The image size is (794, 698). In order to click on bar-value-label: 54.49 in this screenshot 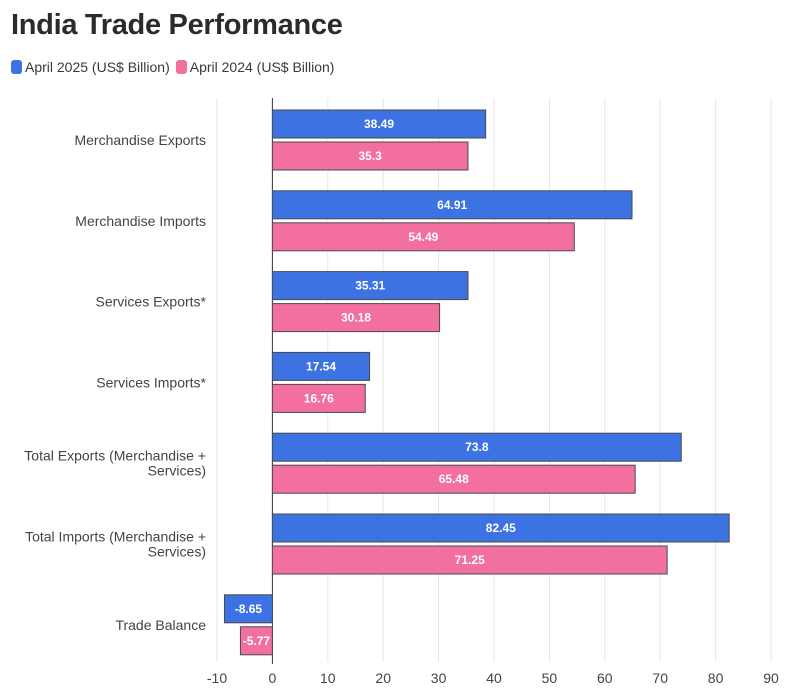, I will do `click(423, 237)`.